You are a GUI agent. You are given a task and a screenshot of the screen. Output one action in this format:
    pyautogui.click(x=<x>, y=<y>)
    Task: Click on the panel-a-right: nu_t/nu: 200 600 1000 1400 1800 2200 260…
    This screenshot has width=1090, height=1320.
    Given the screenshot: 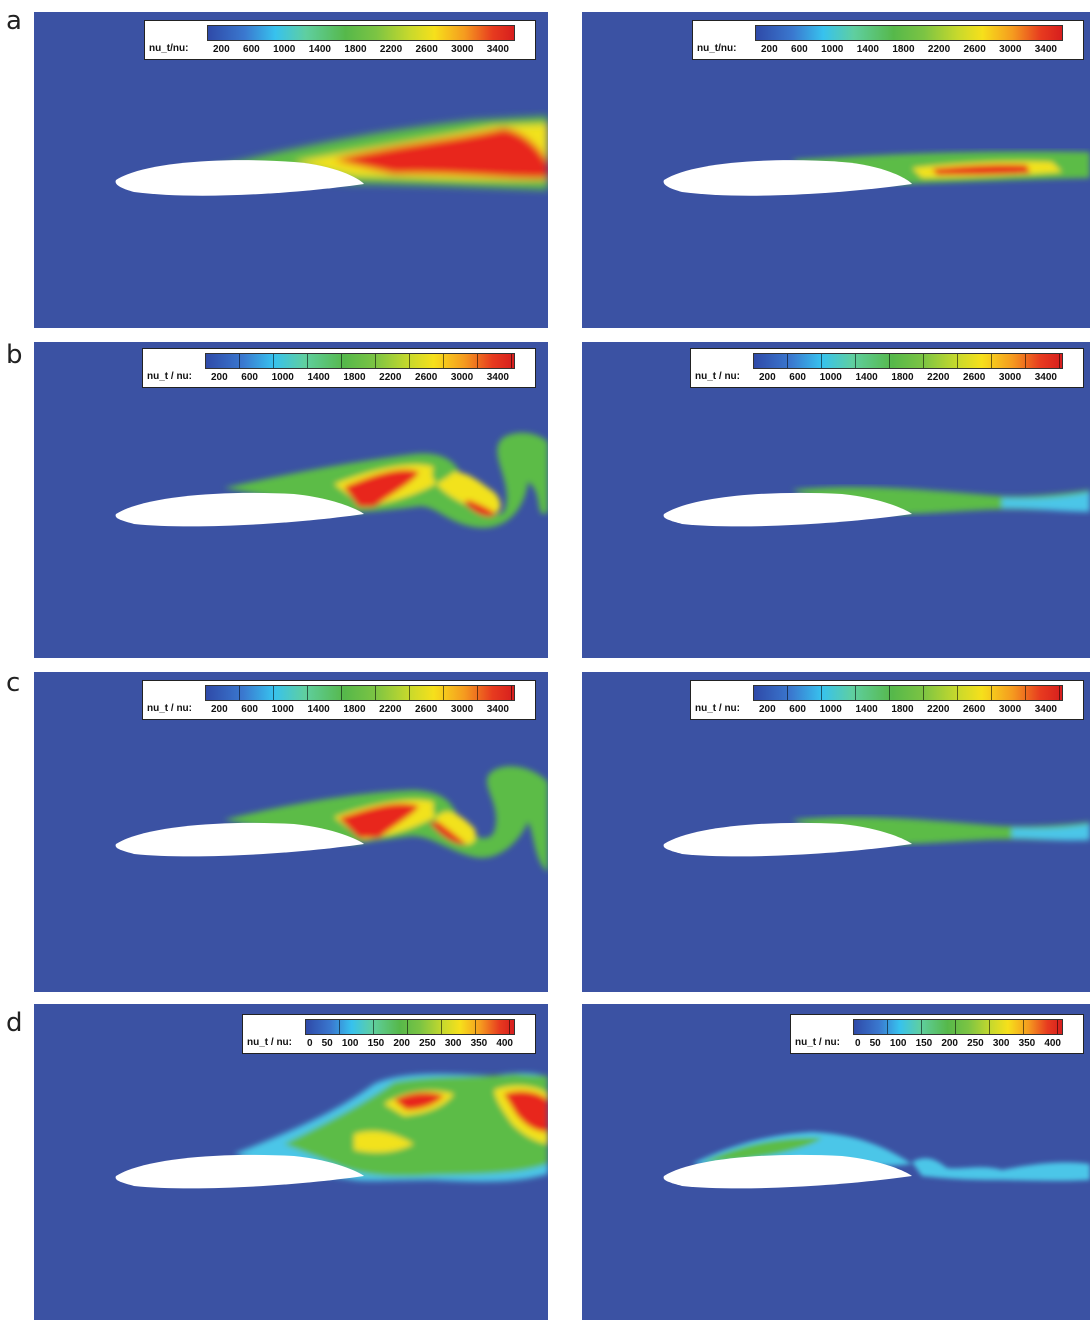 What is the action you would take?
    pyautogui.click(x=836, y=170)
    